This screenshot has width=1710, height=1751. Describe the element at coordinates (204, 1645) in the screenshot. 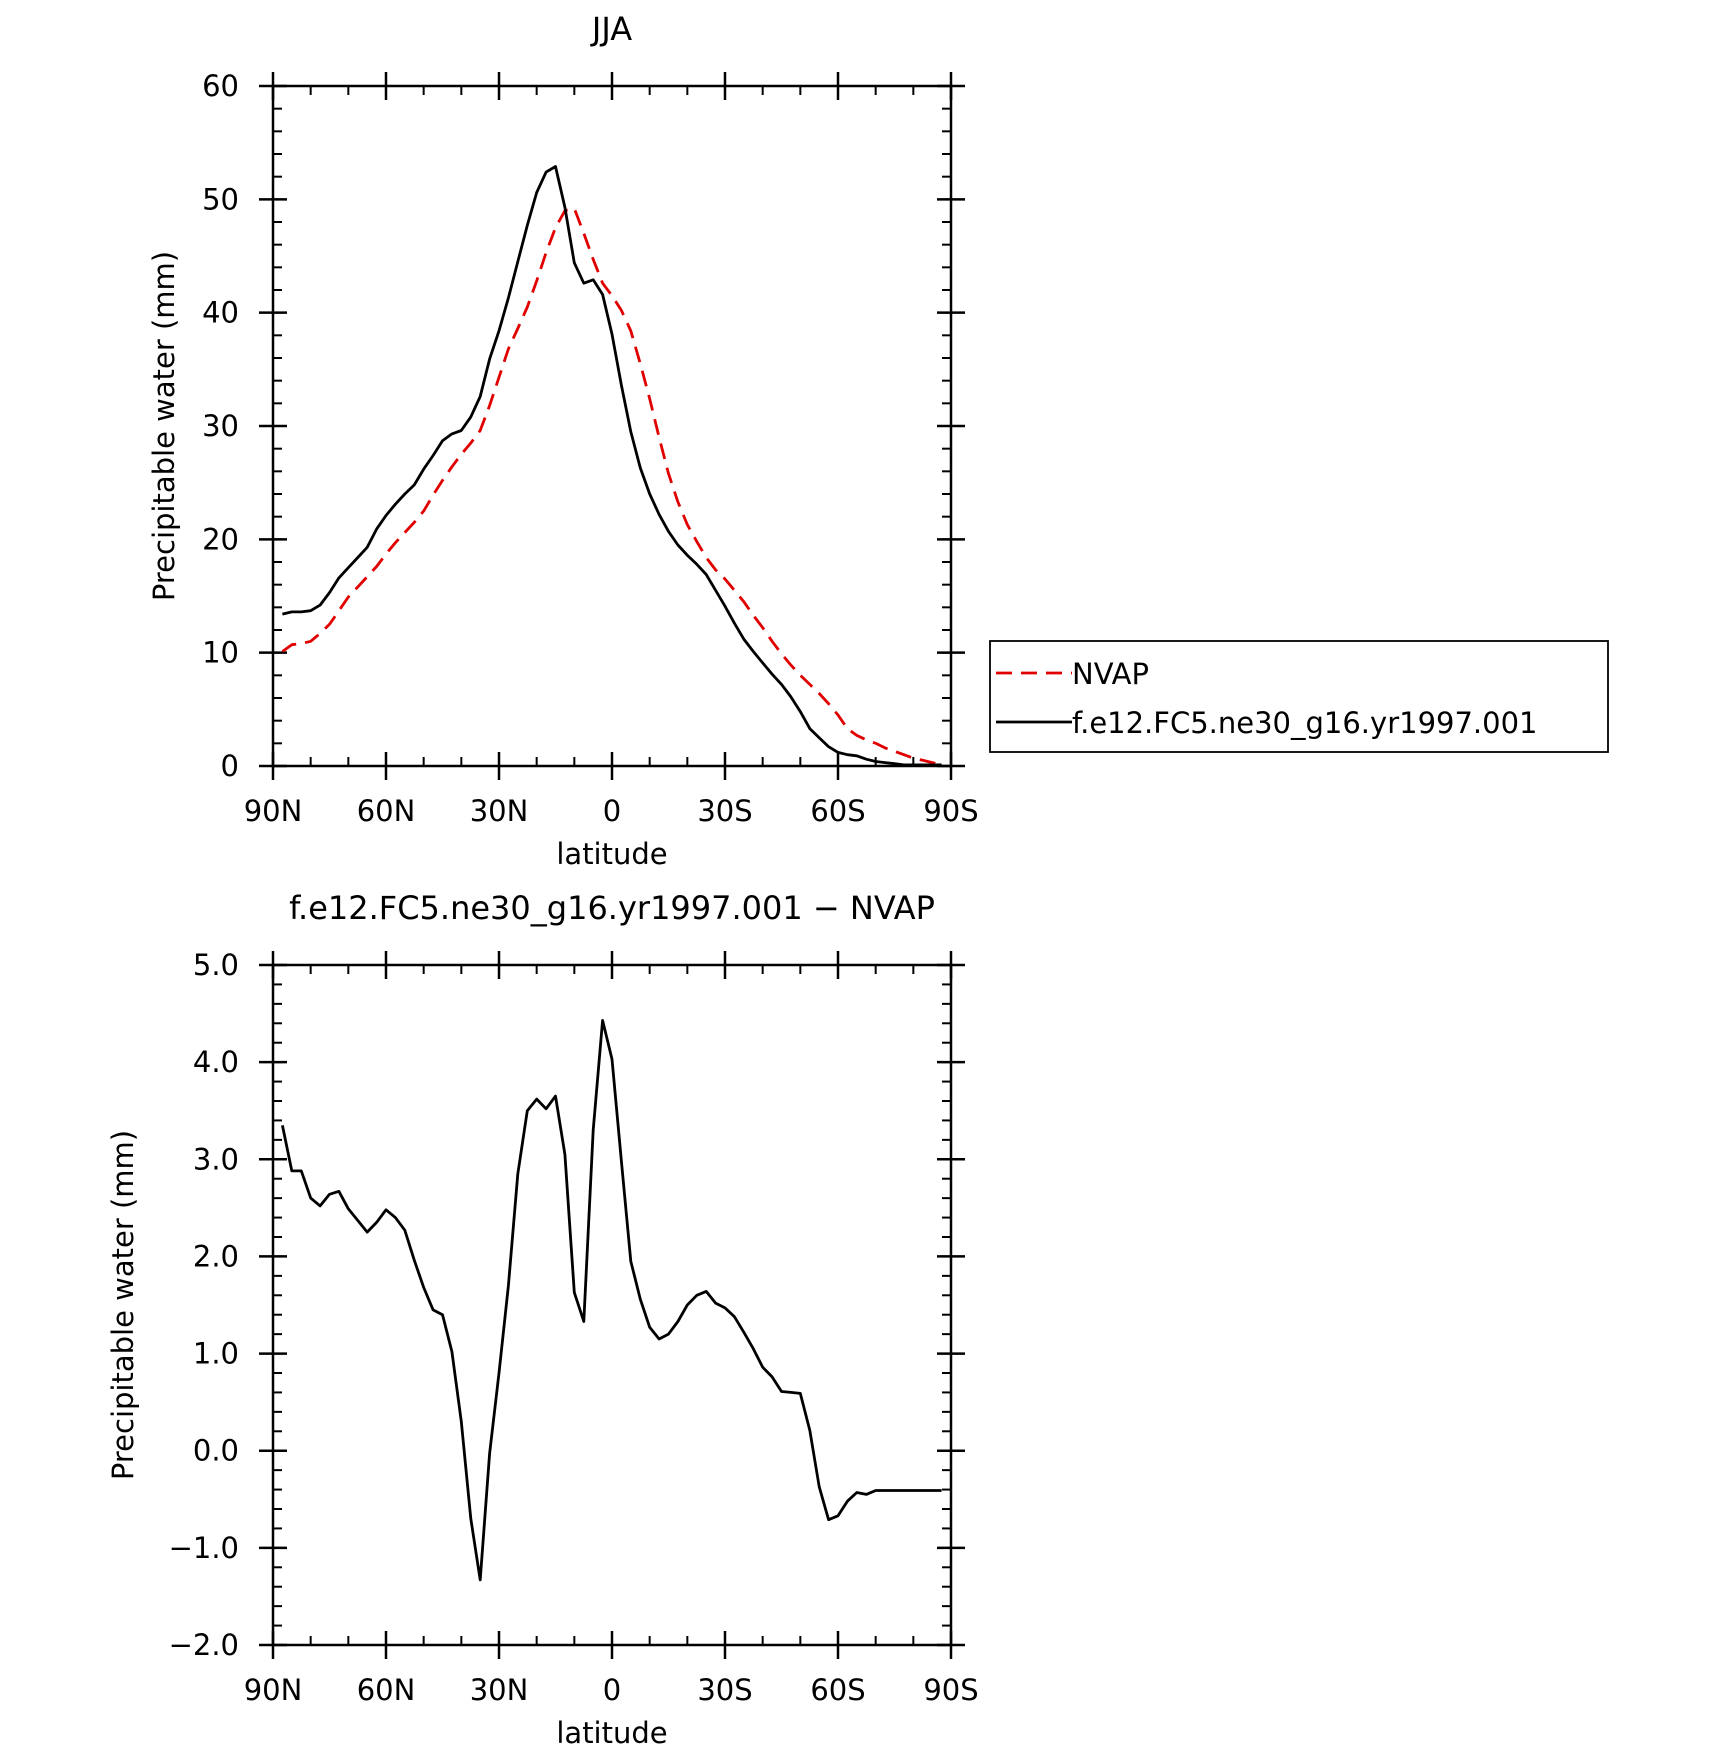

I see `y-tick-label: −2.0` at that location.